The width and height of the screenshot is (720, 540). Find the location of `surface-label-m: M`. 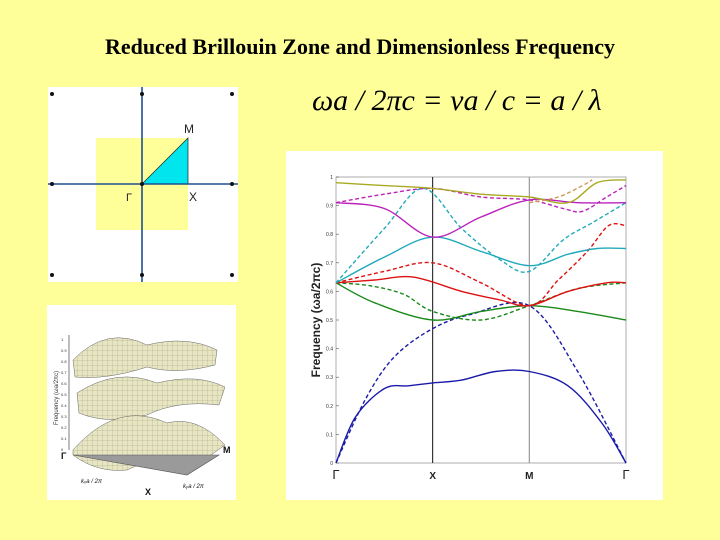

surface-label-m: M is located at coordinates (227, 450).